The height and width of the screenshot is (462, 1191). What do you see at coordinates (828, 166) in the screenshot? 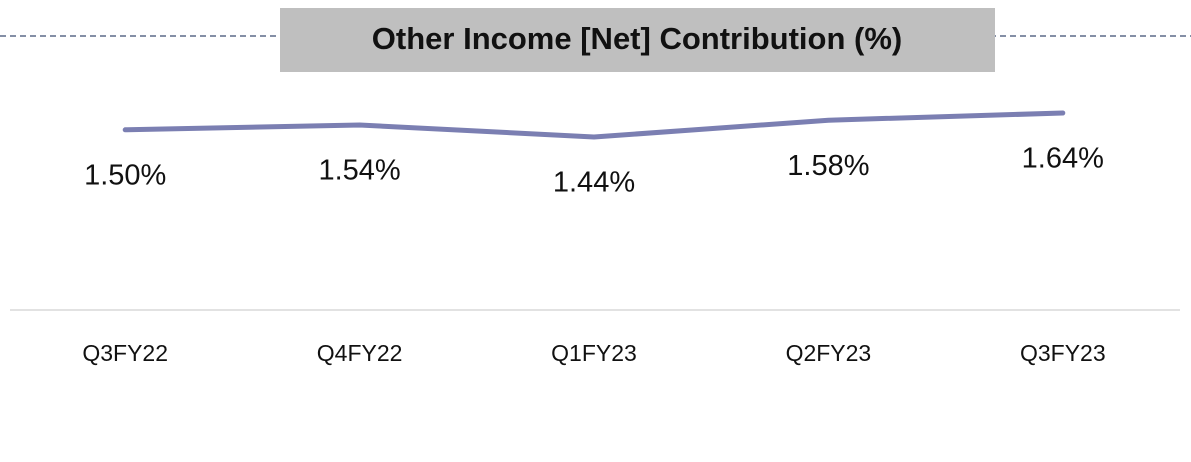
I see `data-label: 1.58%` at bounding box center [828, 166].